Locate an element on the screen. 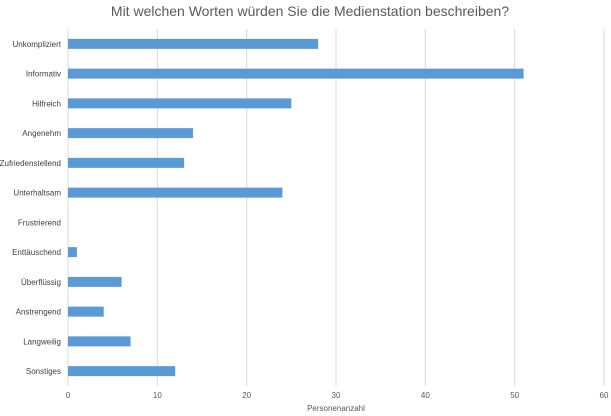 The image size is (611, 416). category-label: Angenehm is located at coordinates (41, 133).